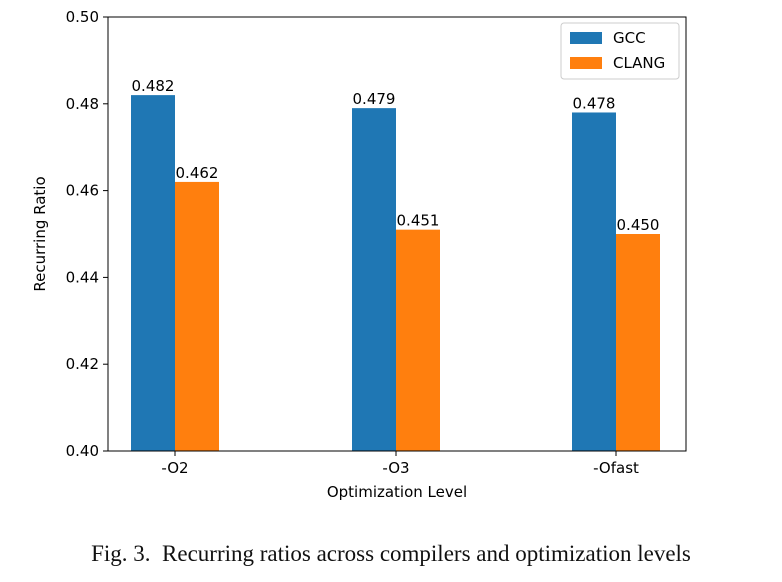  I want to click on legend-swatch-clang, so click(586, 63).